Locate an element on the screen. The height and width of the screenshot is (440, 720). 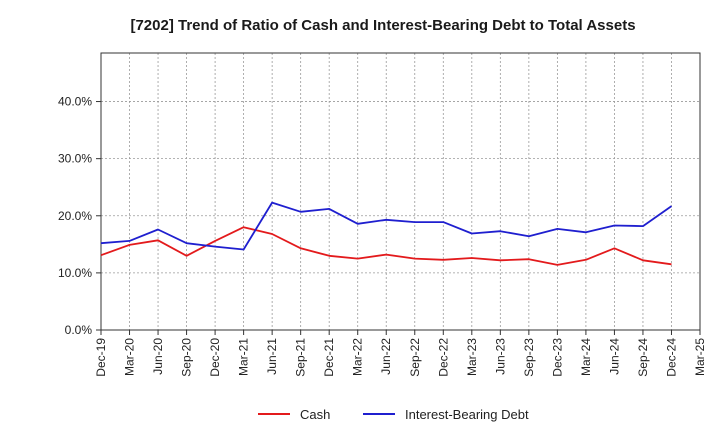
x-tick-label: Sep-20 is located at coordinates (187, 357).